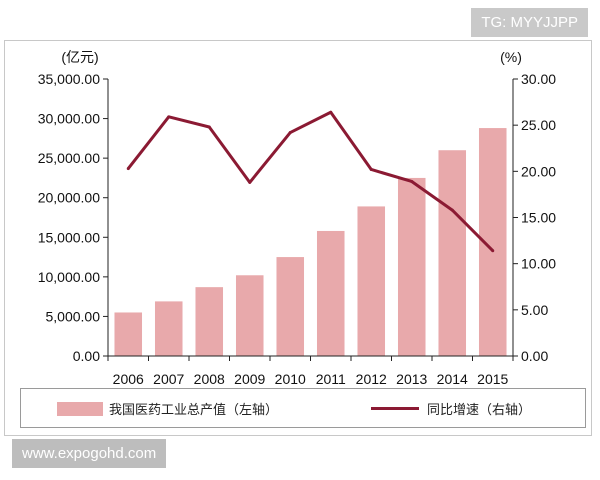 This screenshot has height=480, width=600. I want to click on bar-2012, so click(371, 281).